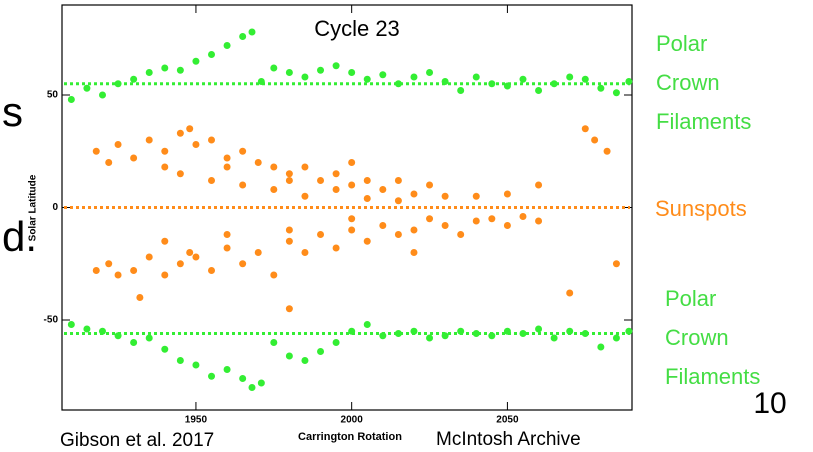 The width and height of the screenshot is (813, 452). What do you see at coordinates (196, 420) in the screenshot?
I see `x-tick-label: 1950` at bounding box center [196, 420].